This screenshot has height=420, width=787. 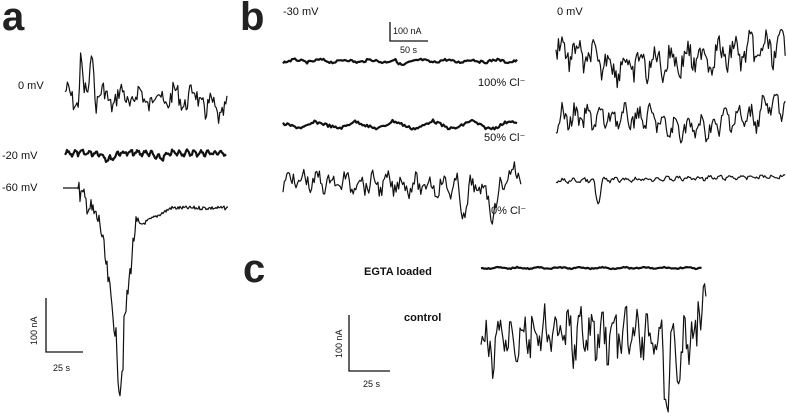 I want to click on trace-b-right-100cl, so click(x=670, y=58).